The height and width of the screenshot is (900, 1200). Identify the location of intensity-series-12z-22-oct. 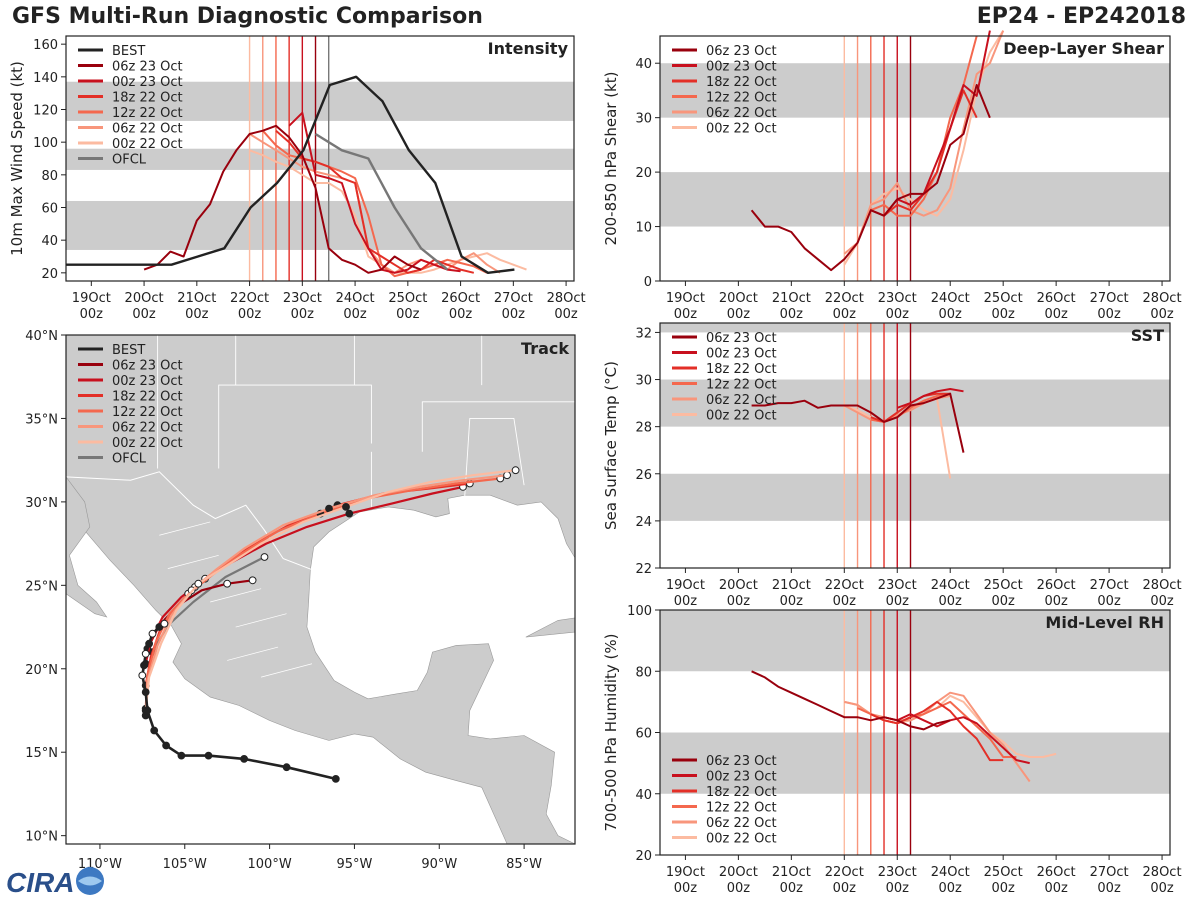
(375, 204).